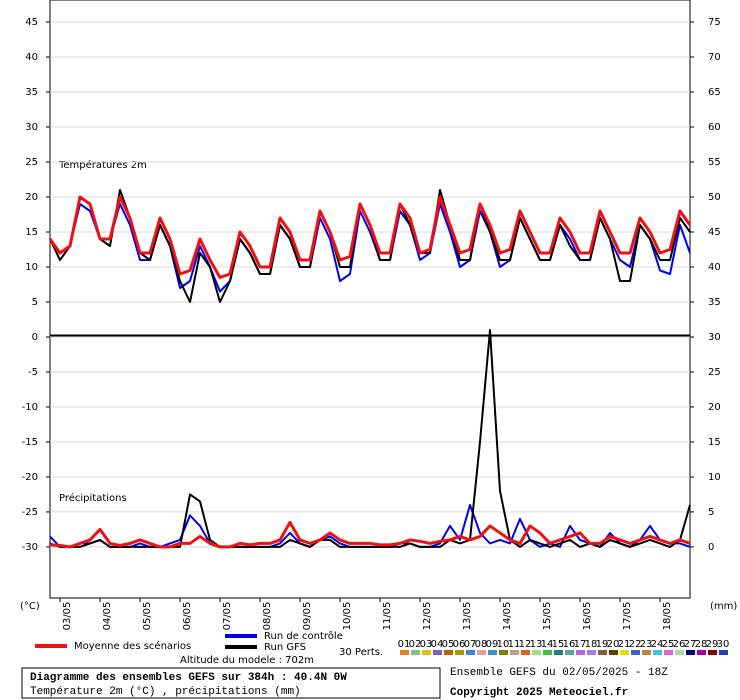 The height and width of the screenshot is (700, 740). Describe the element at coordinates (646, 644) in the screenshot. I see `perturbation-name: 23` at that location.